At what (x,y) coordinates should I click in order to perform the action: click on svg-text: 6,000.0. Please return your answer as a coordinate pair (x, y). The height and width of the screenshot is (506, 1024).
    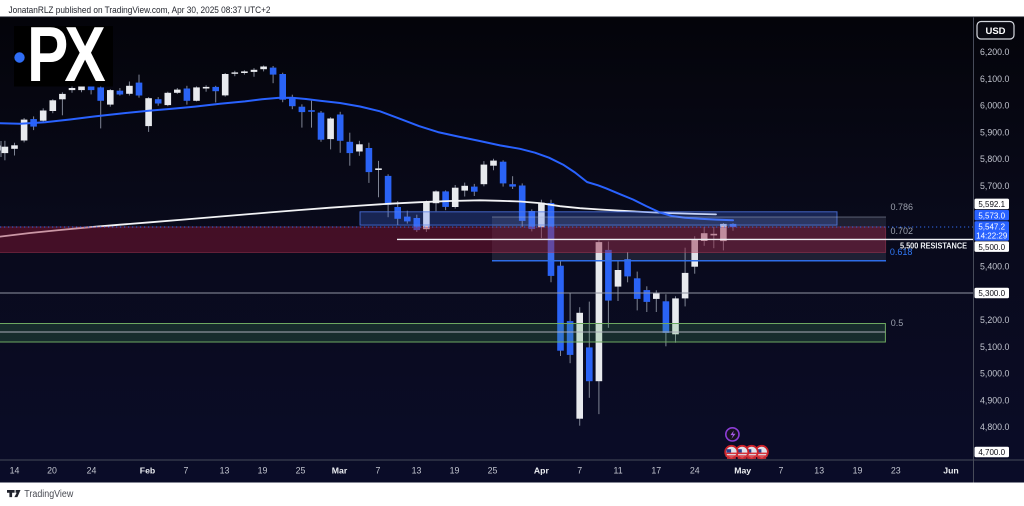
    Looking at the image, I should click on (994, 106).